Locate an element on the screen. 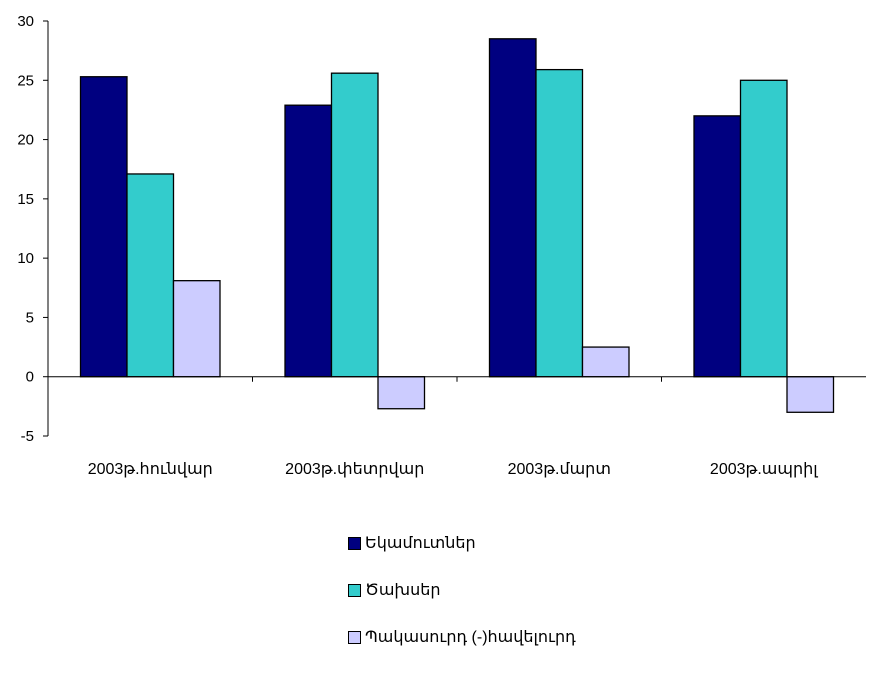 The width and height of the screenshot is (893, 674). legend-swatch-income is located at coordinates (354, 543).